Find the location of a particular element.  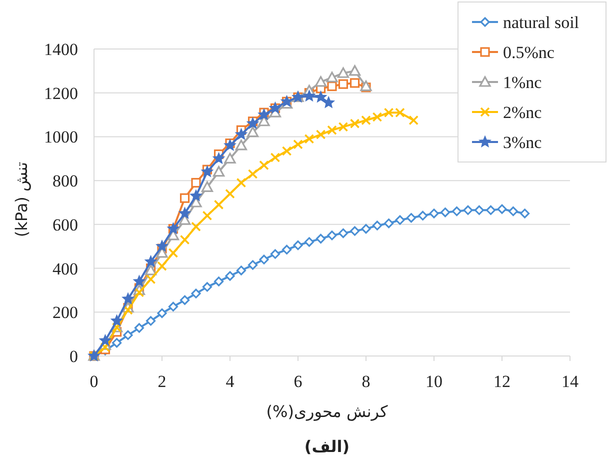

x-axis-title: کرنش محوری(%) is located at coordinates (327, 411).